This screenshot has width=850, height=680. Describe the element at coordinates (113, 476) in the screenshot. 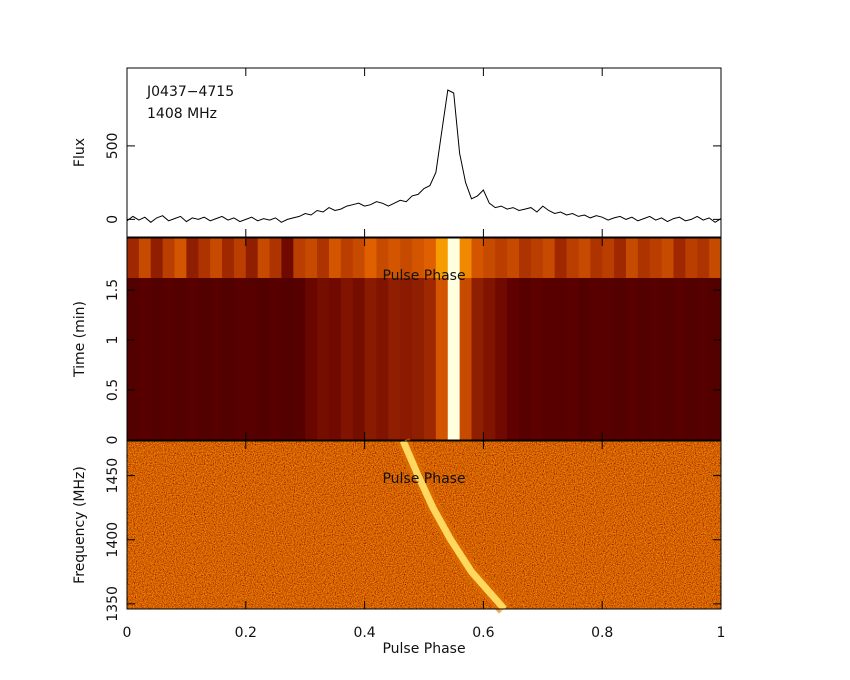

I see `y-tick-label: 1450` at that location.